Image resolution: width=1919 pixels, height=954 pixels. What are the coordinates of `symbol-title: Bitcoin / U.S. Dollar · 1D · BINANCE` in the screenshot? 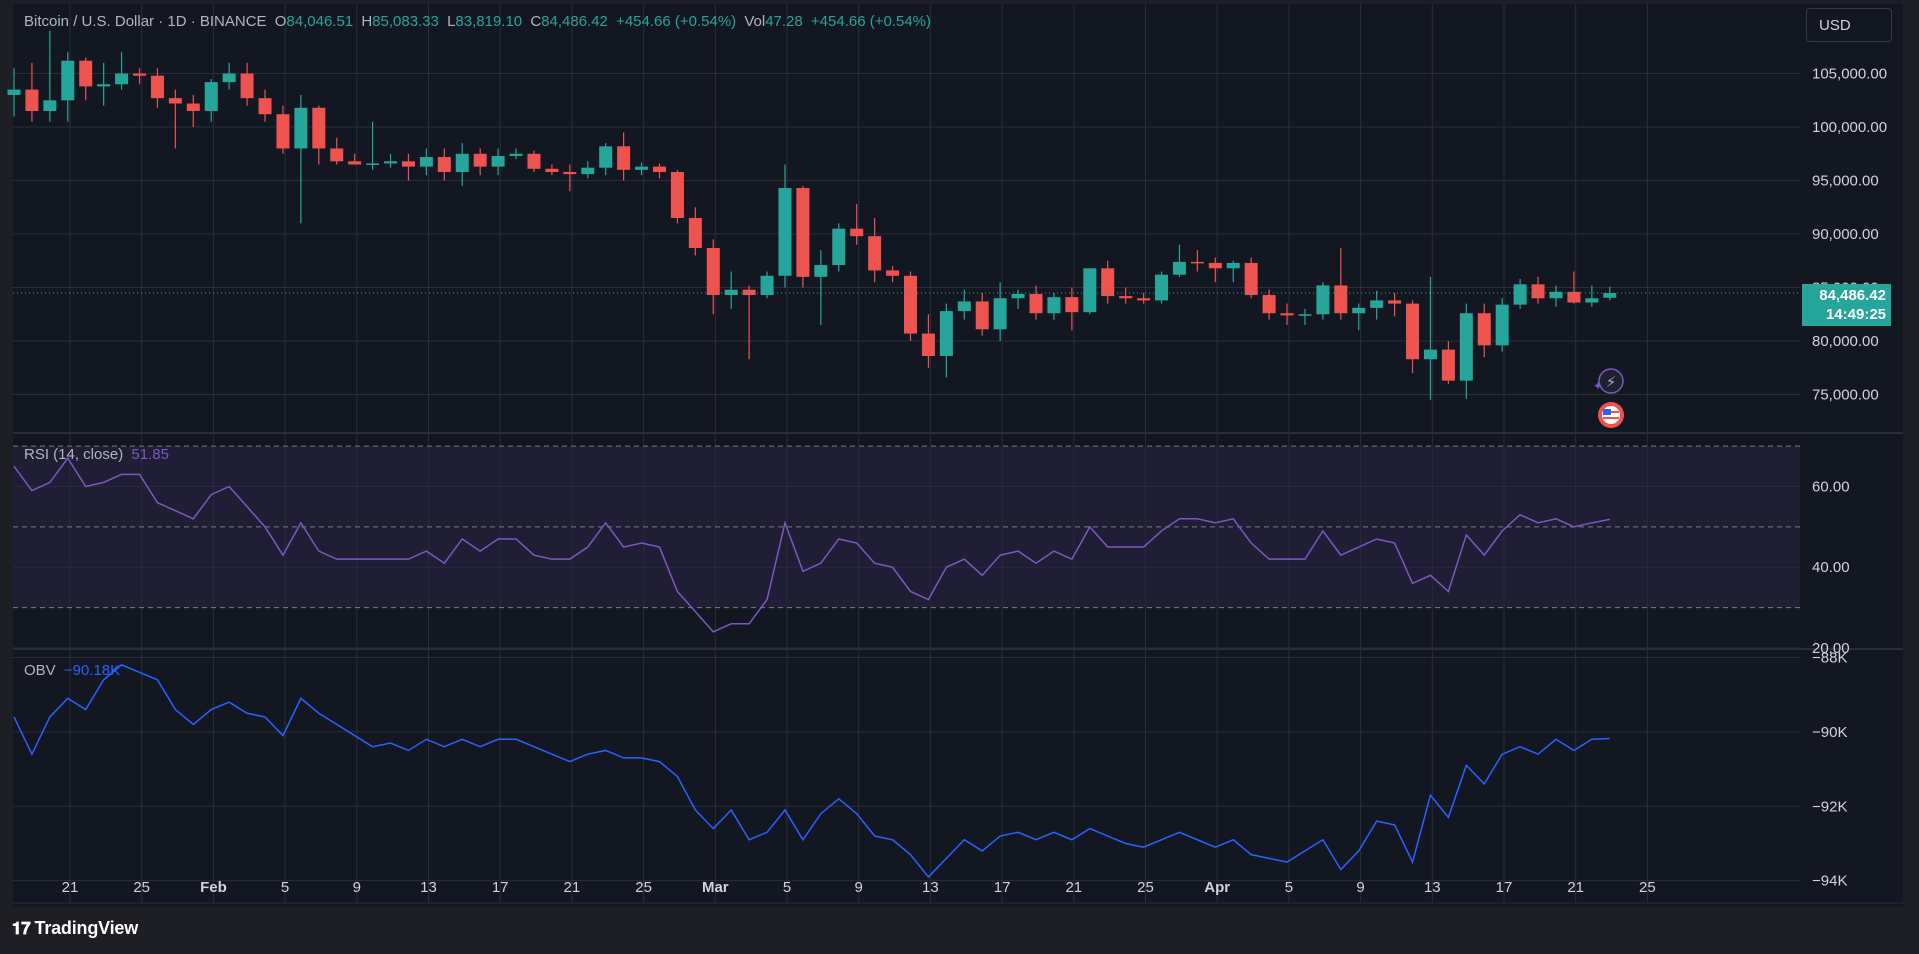 It's located at (145, 21).